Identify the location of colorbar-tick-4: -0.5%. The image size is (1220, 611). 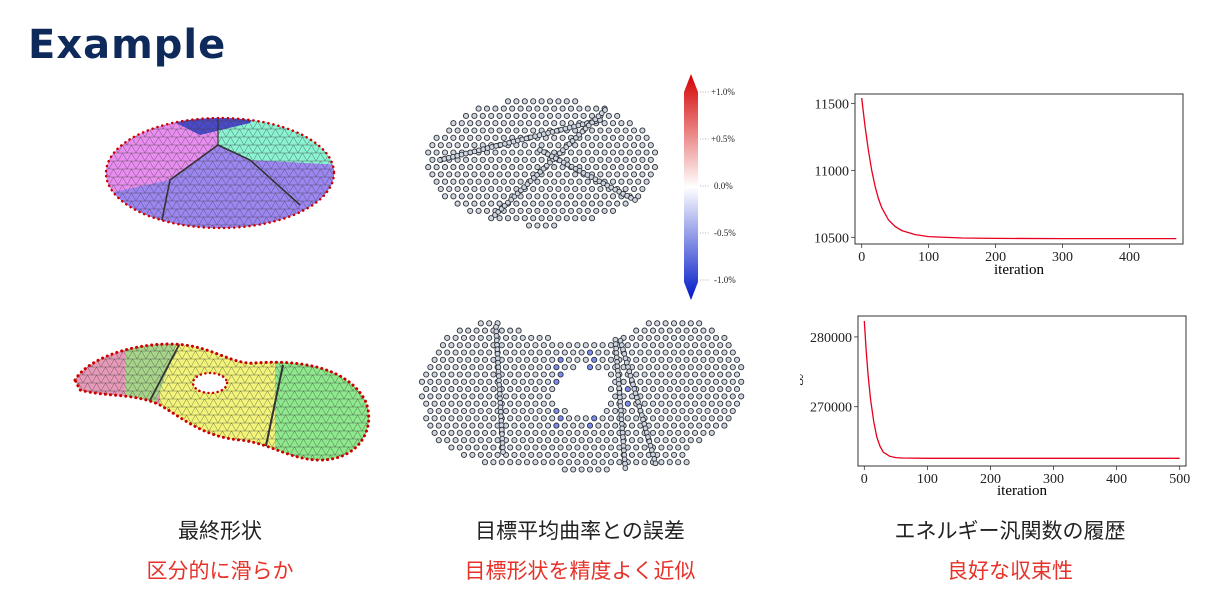
(725, 233).